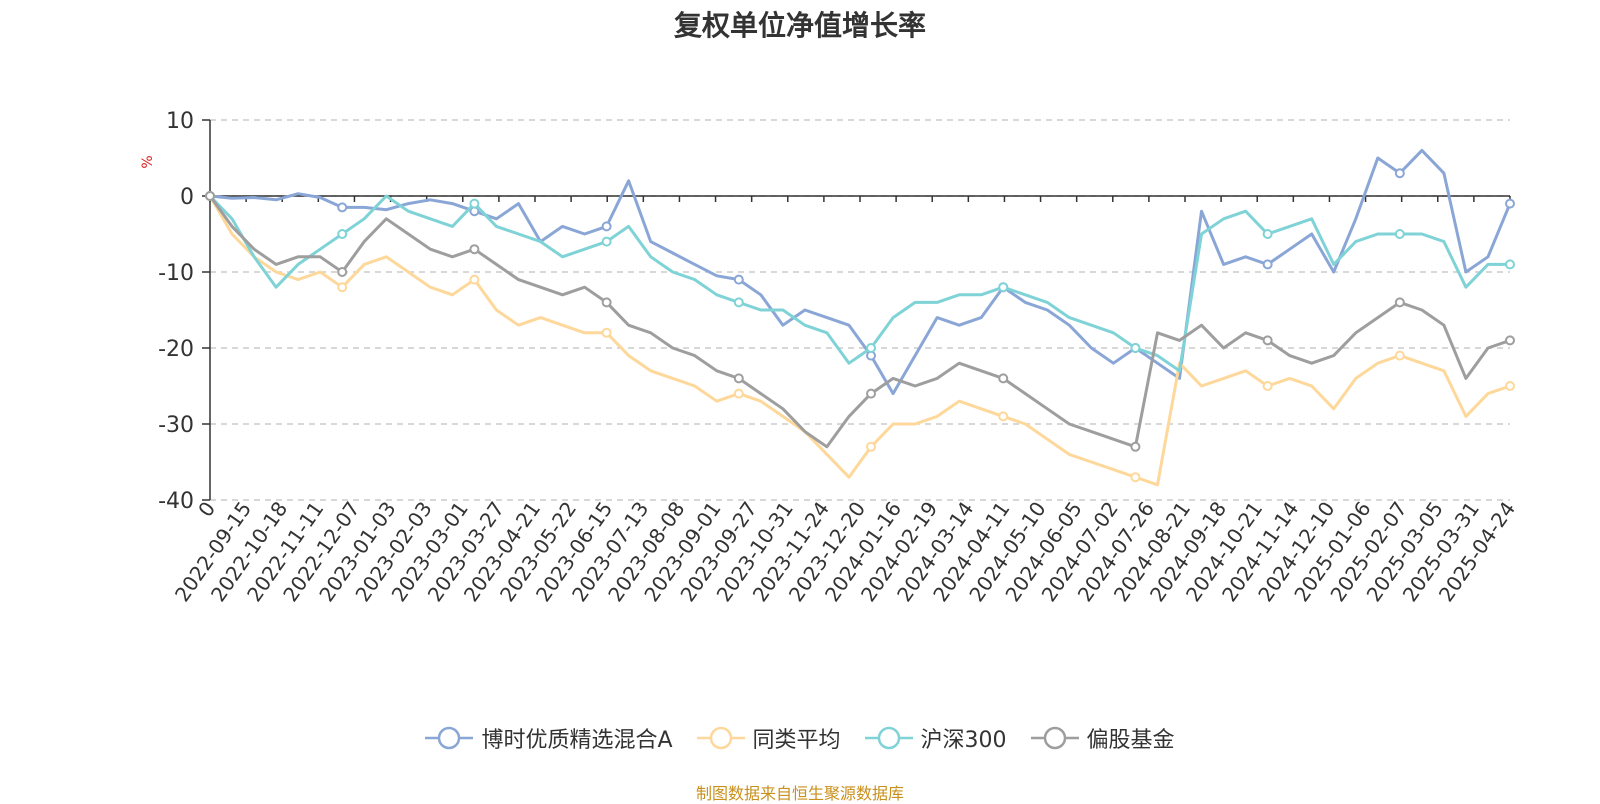 The height and width of the screenshot is (804, 1600). I want to click on legend-label: 博时优质精选混合A, so click(577, 740).